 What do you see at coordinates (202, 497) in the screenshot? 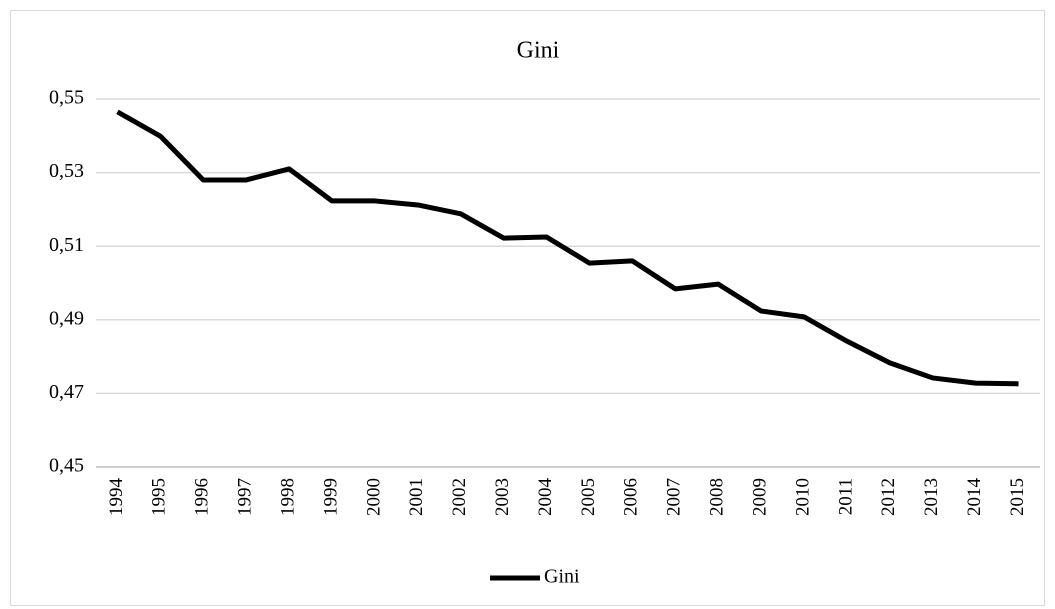
I see `x-tick-label: 1996` at bounding box center [202, 497].